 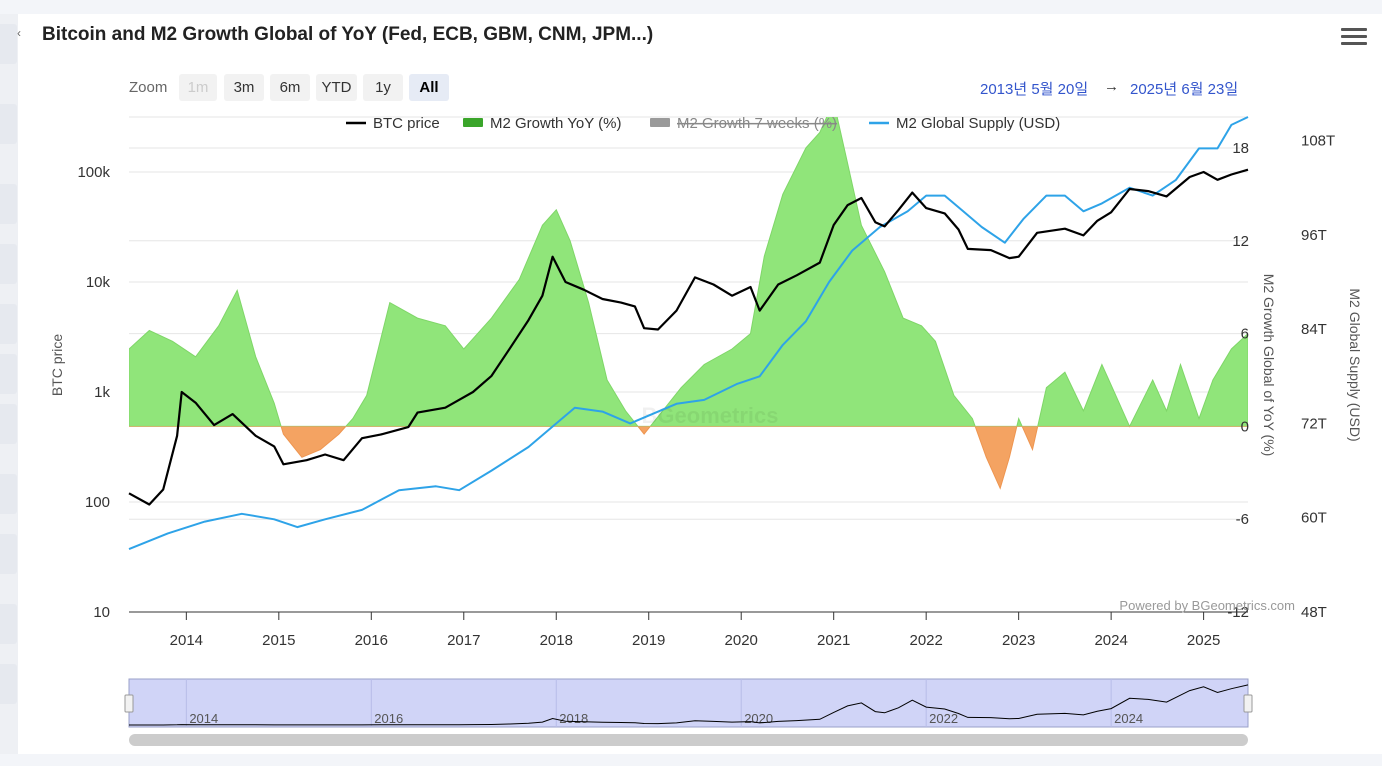 I want to click on navigator-window, so click(x=688, y=703).